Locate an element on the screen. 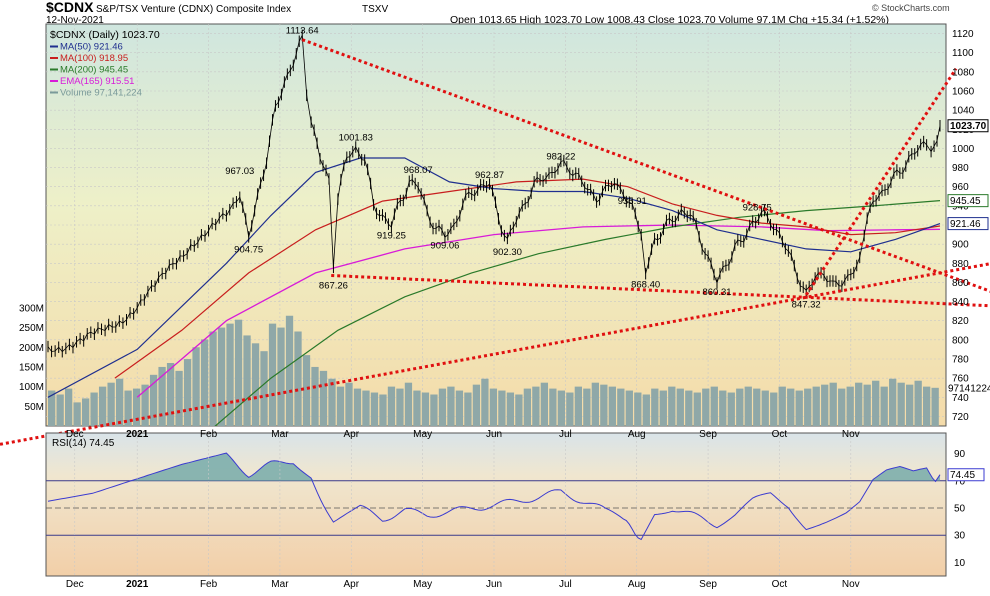 This screenshot has width=990, height=596. price-tick-label: 1060 is located at coordinates (963, 92).